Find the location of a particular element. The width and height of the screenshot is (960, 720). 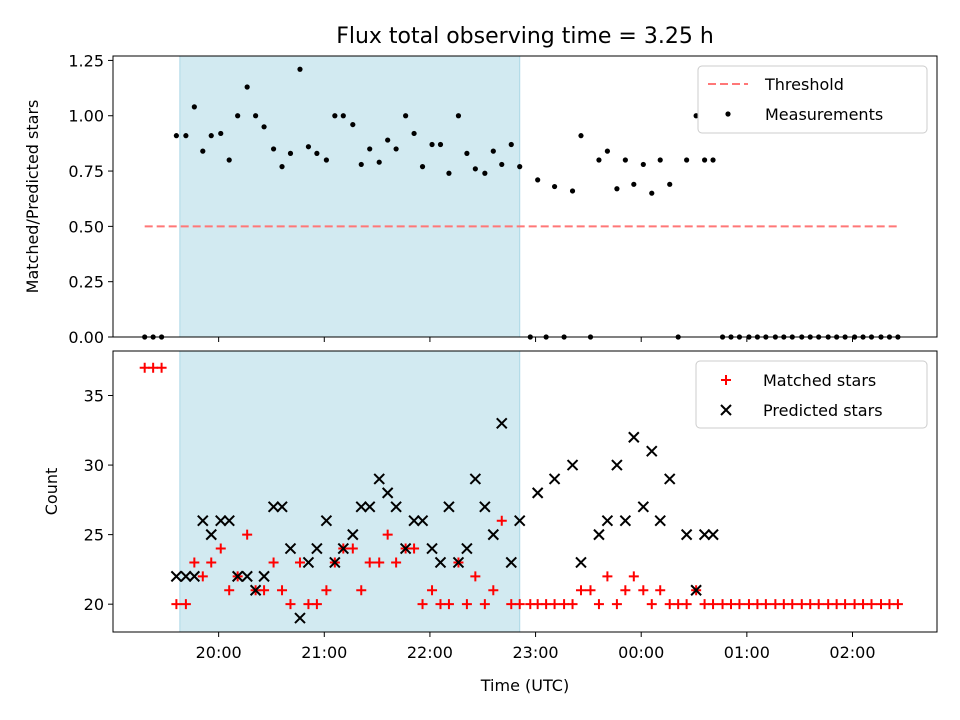

x-tick-label: 00:00 is located at coordinates (641, 652).